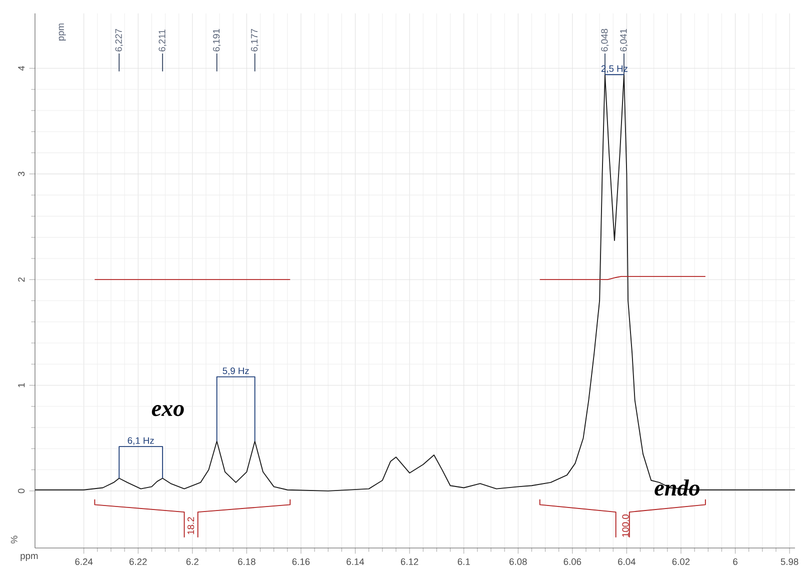 This screenshot has width=811, height=567. I want to click on x-tick-label: 6, so click(735, 561).